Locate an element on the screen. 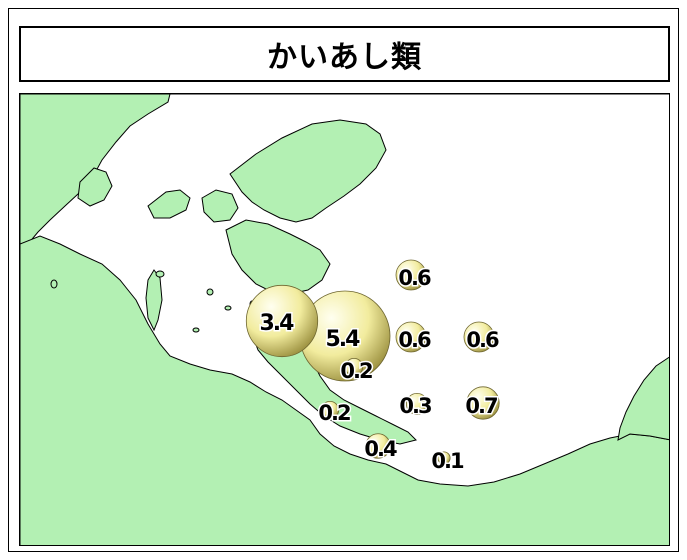 The height and width of the screenshot is (560, 687). bubble-s9 is located at coordinates (483, 403).